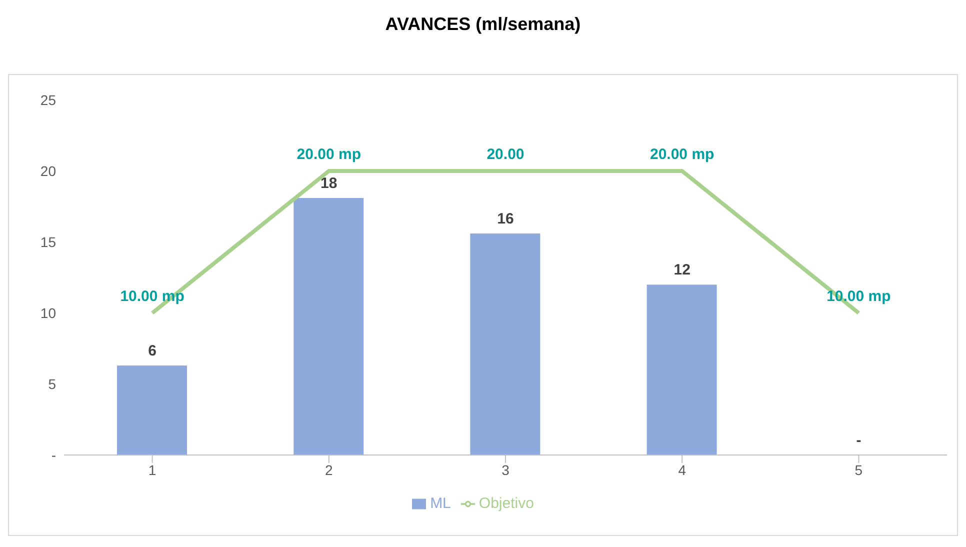 The width and height of the screenshot is (966, 547). I want to click on x-tick-label: 5, so click(858, 470).